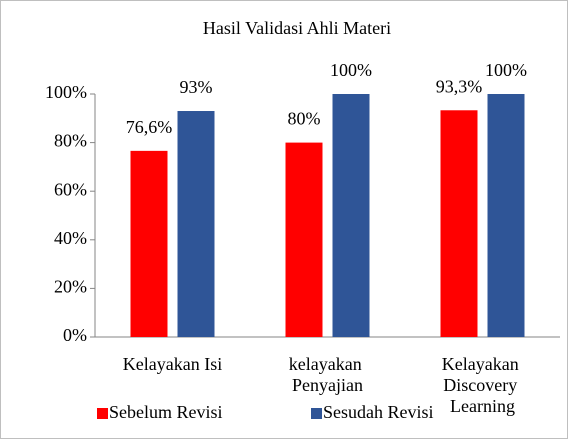 This screenshot has height=439, width=568. I want to click on y-tick-label: 40%, so click(70, 238).